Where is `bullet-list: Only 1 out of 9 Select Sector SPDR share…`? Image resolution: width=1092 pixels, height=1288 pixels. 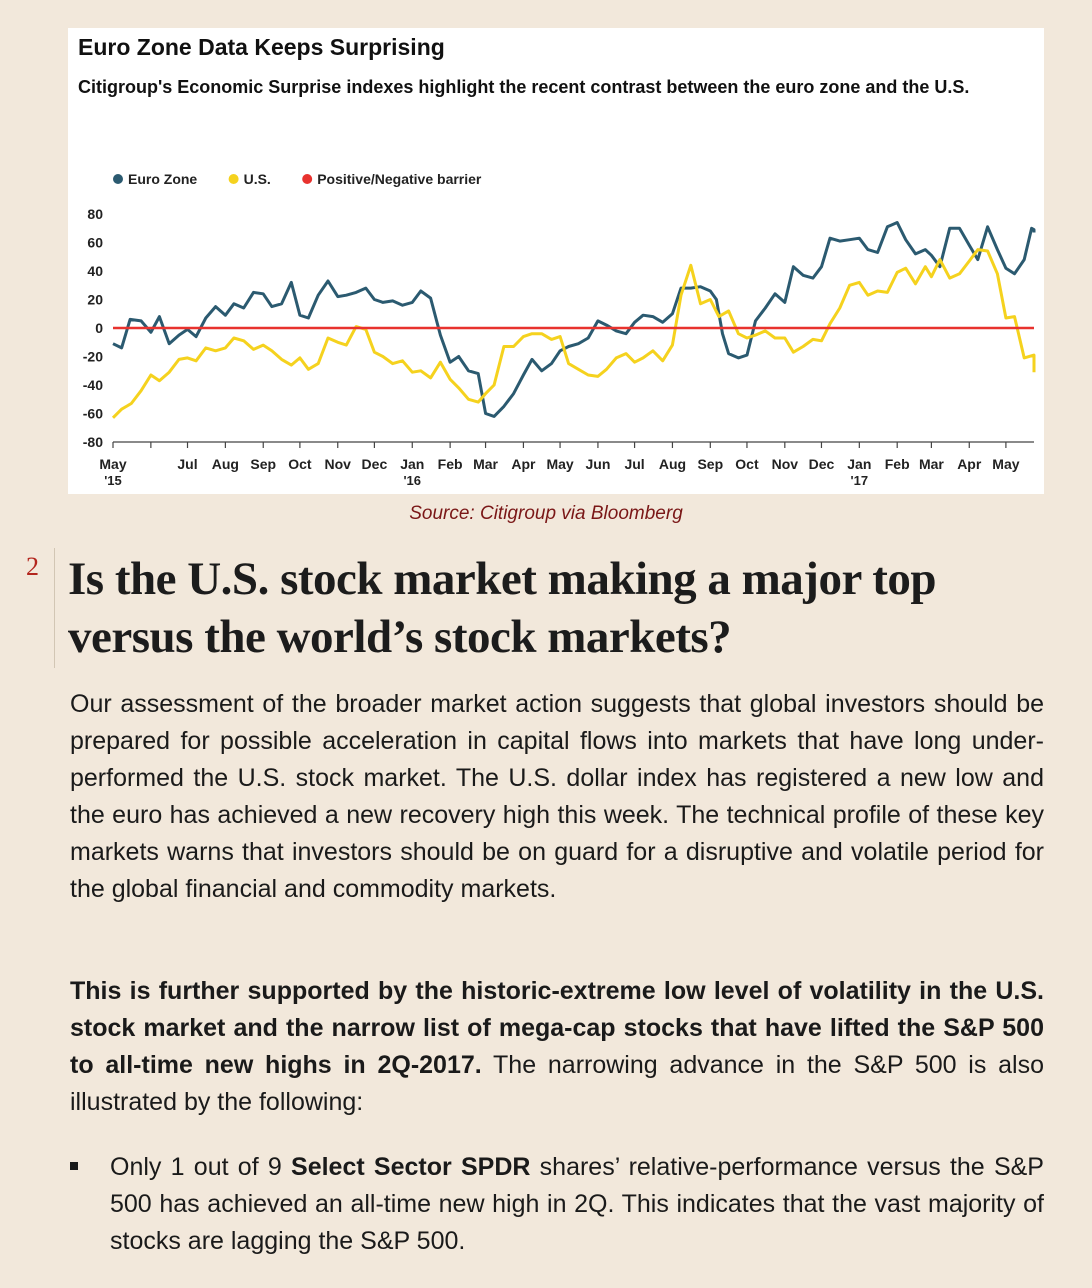
bullet-list: Only 1 out of 9 Select Sector SPDR share… is located at coordinates (557, 1204).